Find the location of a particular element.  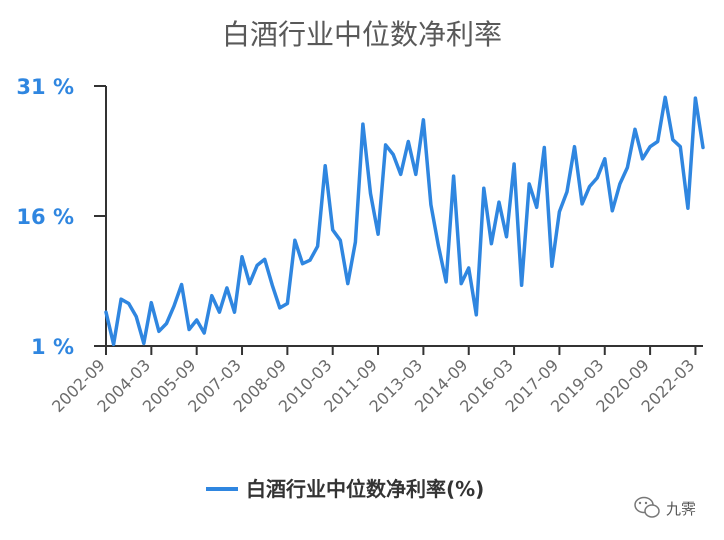

chart-title: 白酒行业中位数净利率 is located at coordinates (362, 34).